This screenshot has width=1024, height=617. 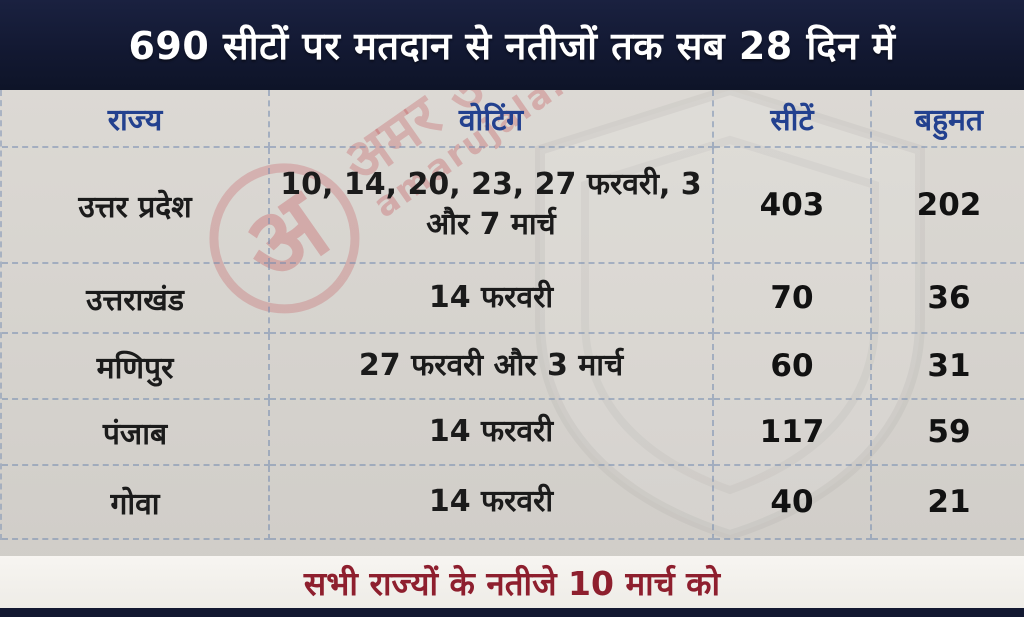 What do you see at coordinates (492, 206) in the screenshot?
I see `table-row-voting: 10, 14, 20, 23, 27 फरवरी, 3 और 7 मार्च` at bounding box center [492, 206].